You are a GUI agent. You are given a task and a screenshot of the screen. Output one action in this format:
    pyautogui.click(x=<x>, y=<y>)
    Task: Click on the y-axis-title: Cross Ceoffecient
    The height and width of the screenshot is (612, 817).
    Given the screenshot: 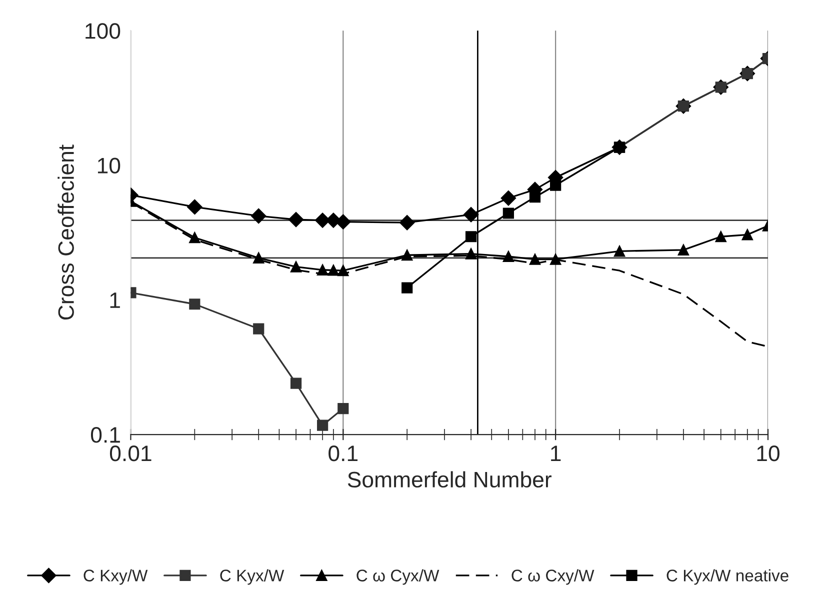 What is the action you would take?
    pyautogui.click(x=66, y=232)
    